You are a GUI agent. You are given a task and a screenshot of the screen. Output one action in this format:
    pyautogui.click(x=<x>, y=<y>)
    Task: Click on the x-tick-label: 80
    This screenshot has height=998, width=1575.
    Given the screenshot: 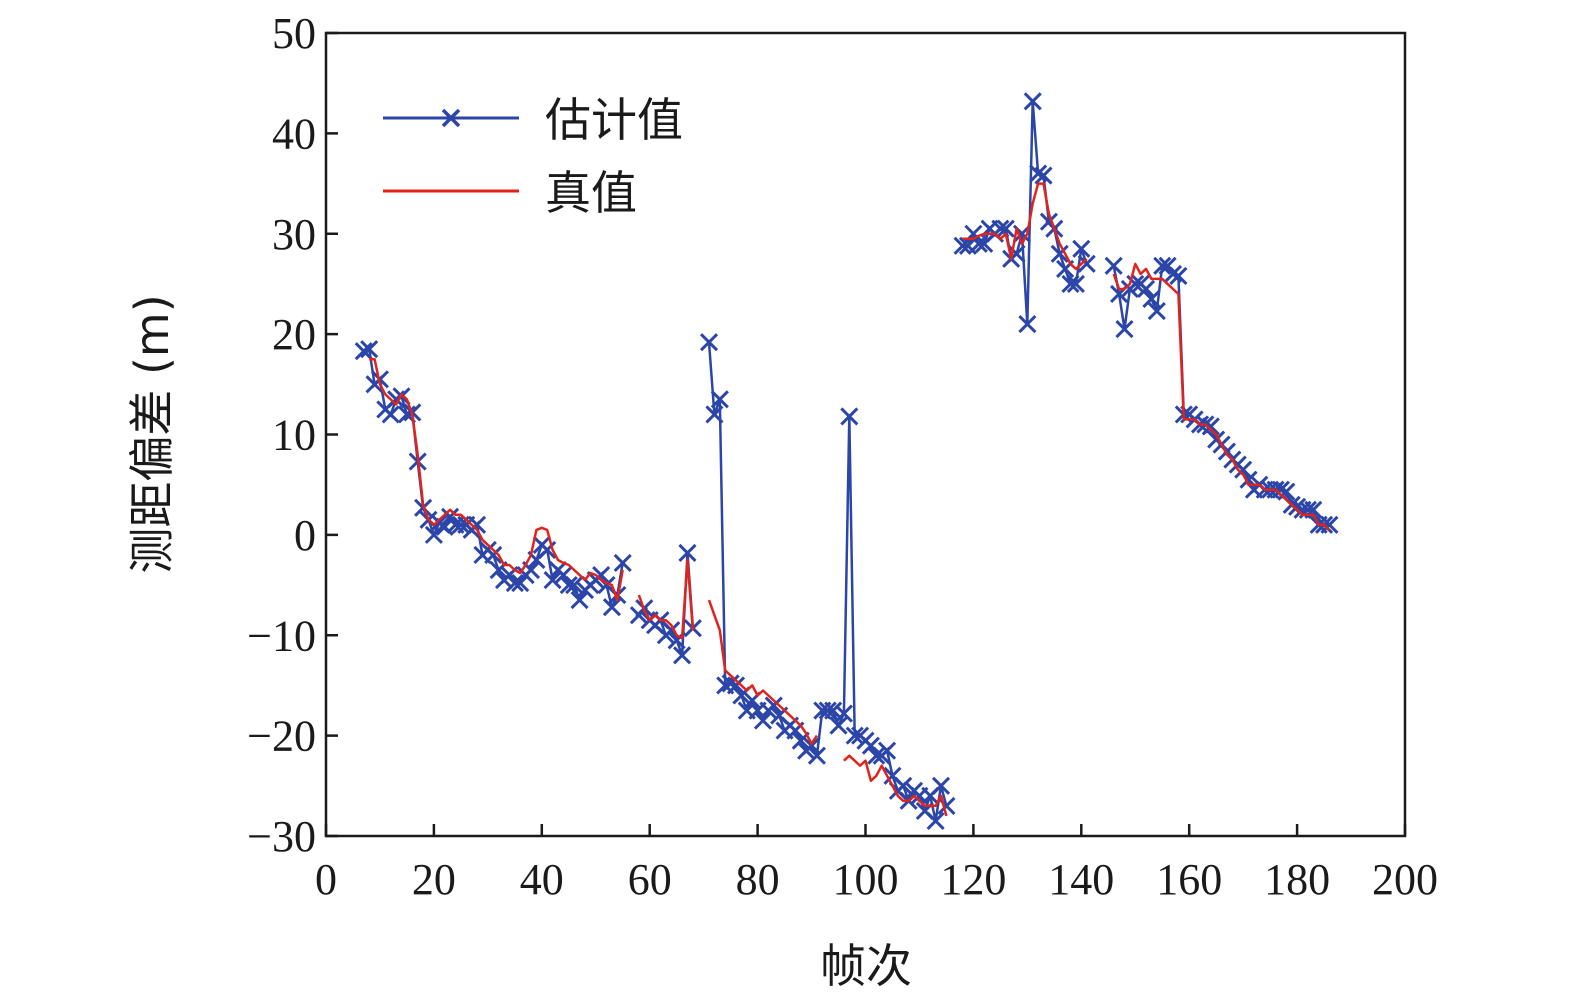 What is the action you would take?
    pyautogui.click(x=758, y=879)
    